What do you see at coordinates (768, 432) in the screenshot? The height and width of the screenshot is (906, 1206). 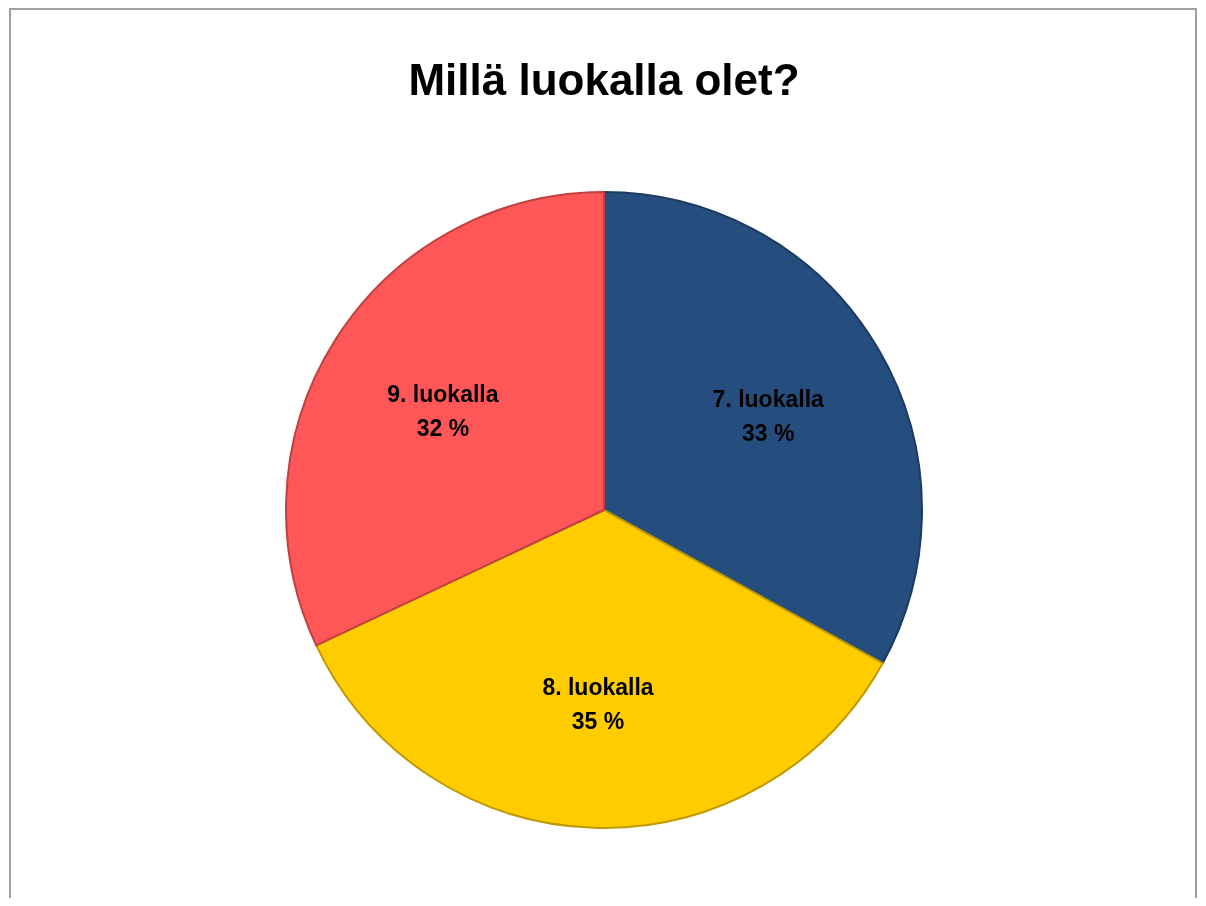 I see `data-label: 33 %` at bounding box center [768, 432].